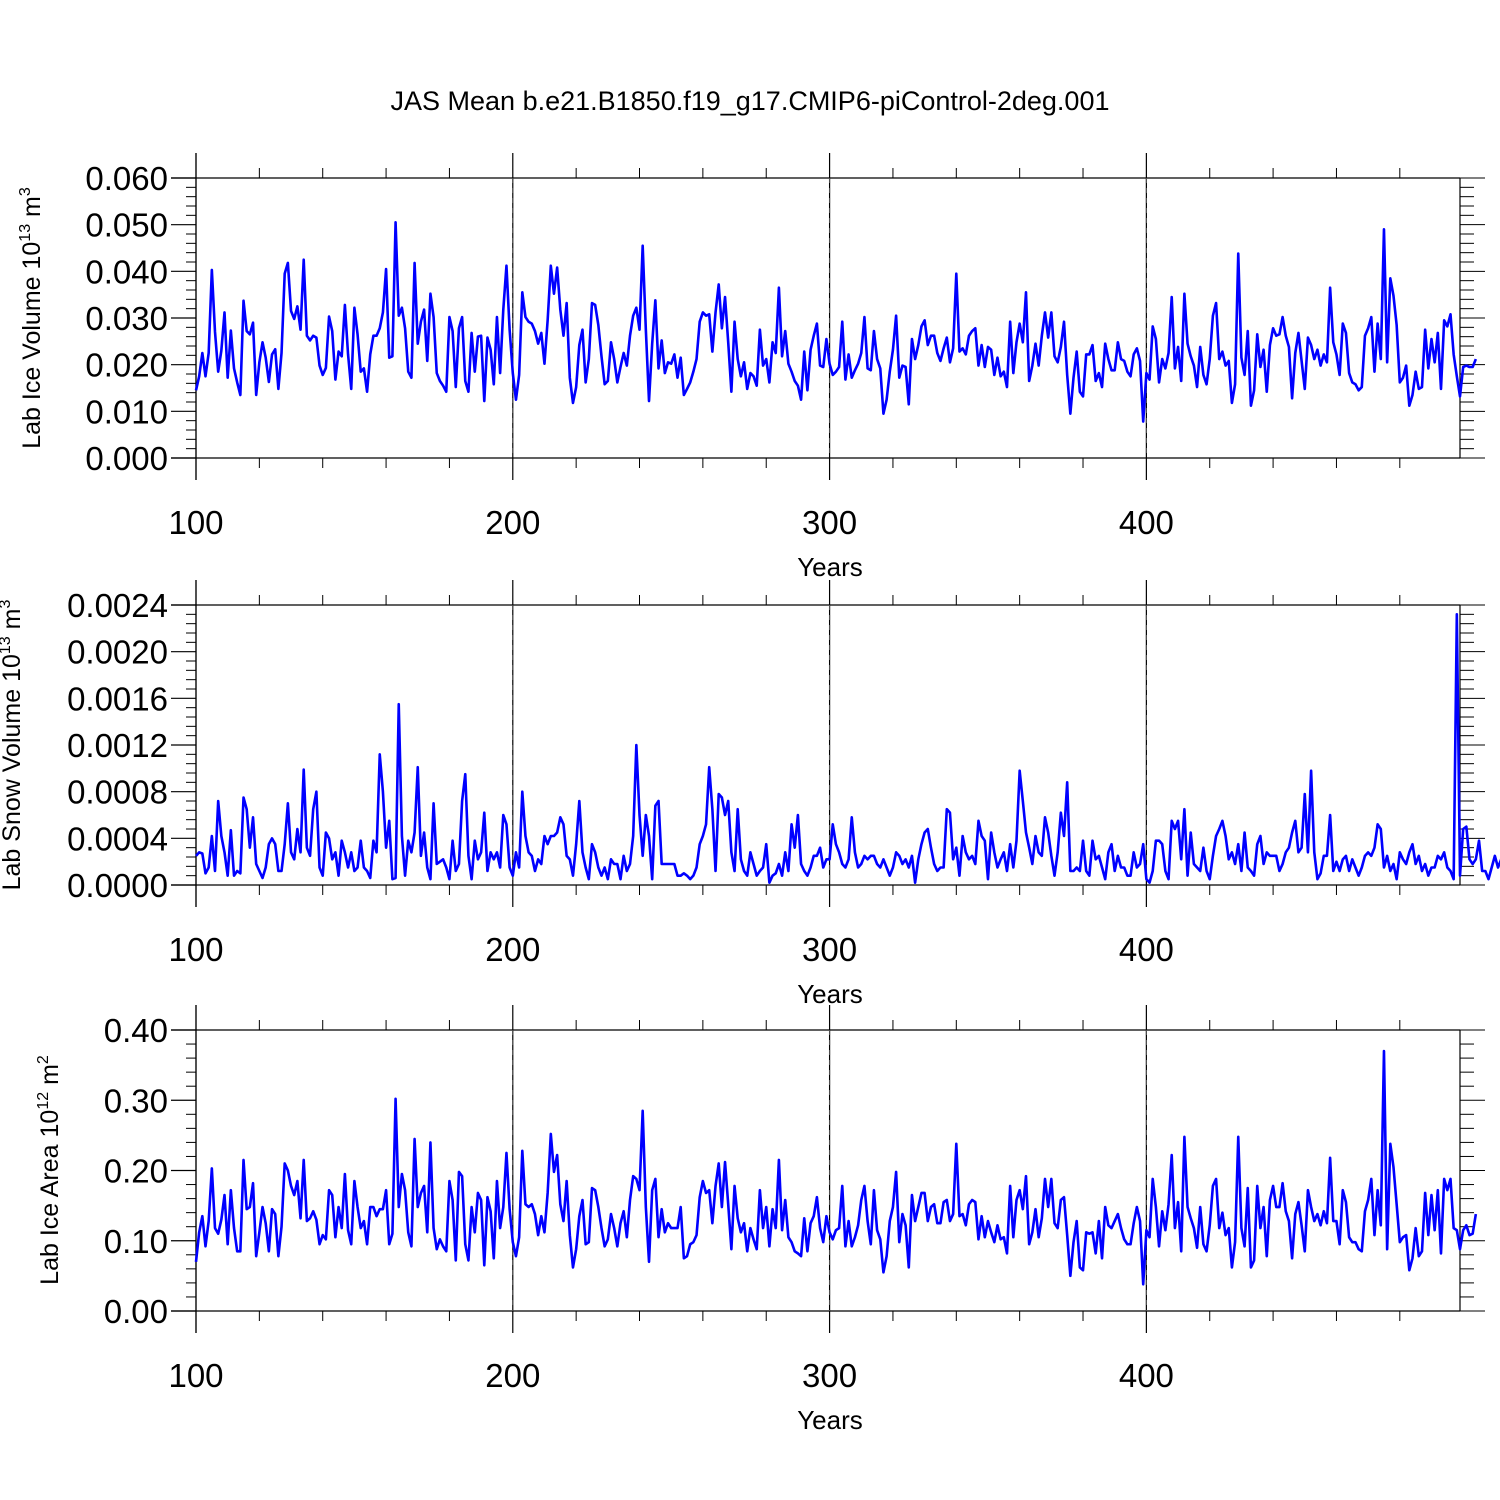  I want to click on y-tick-label: 0.000, so click(126, 458).